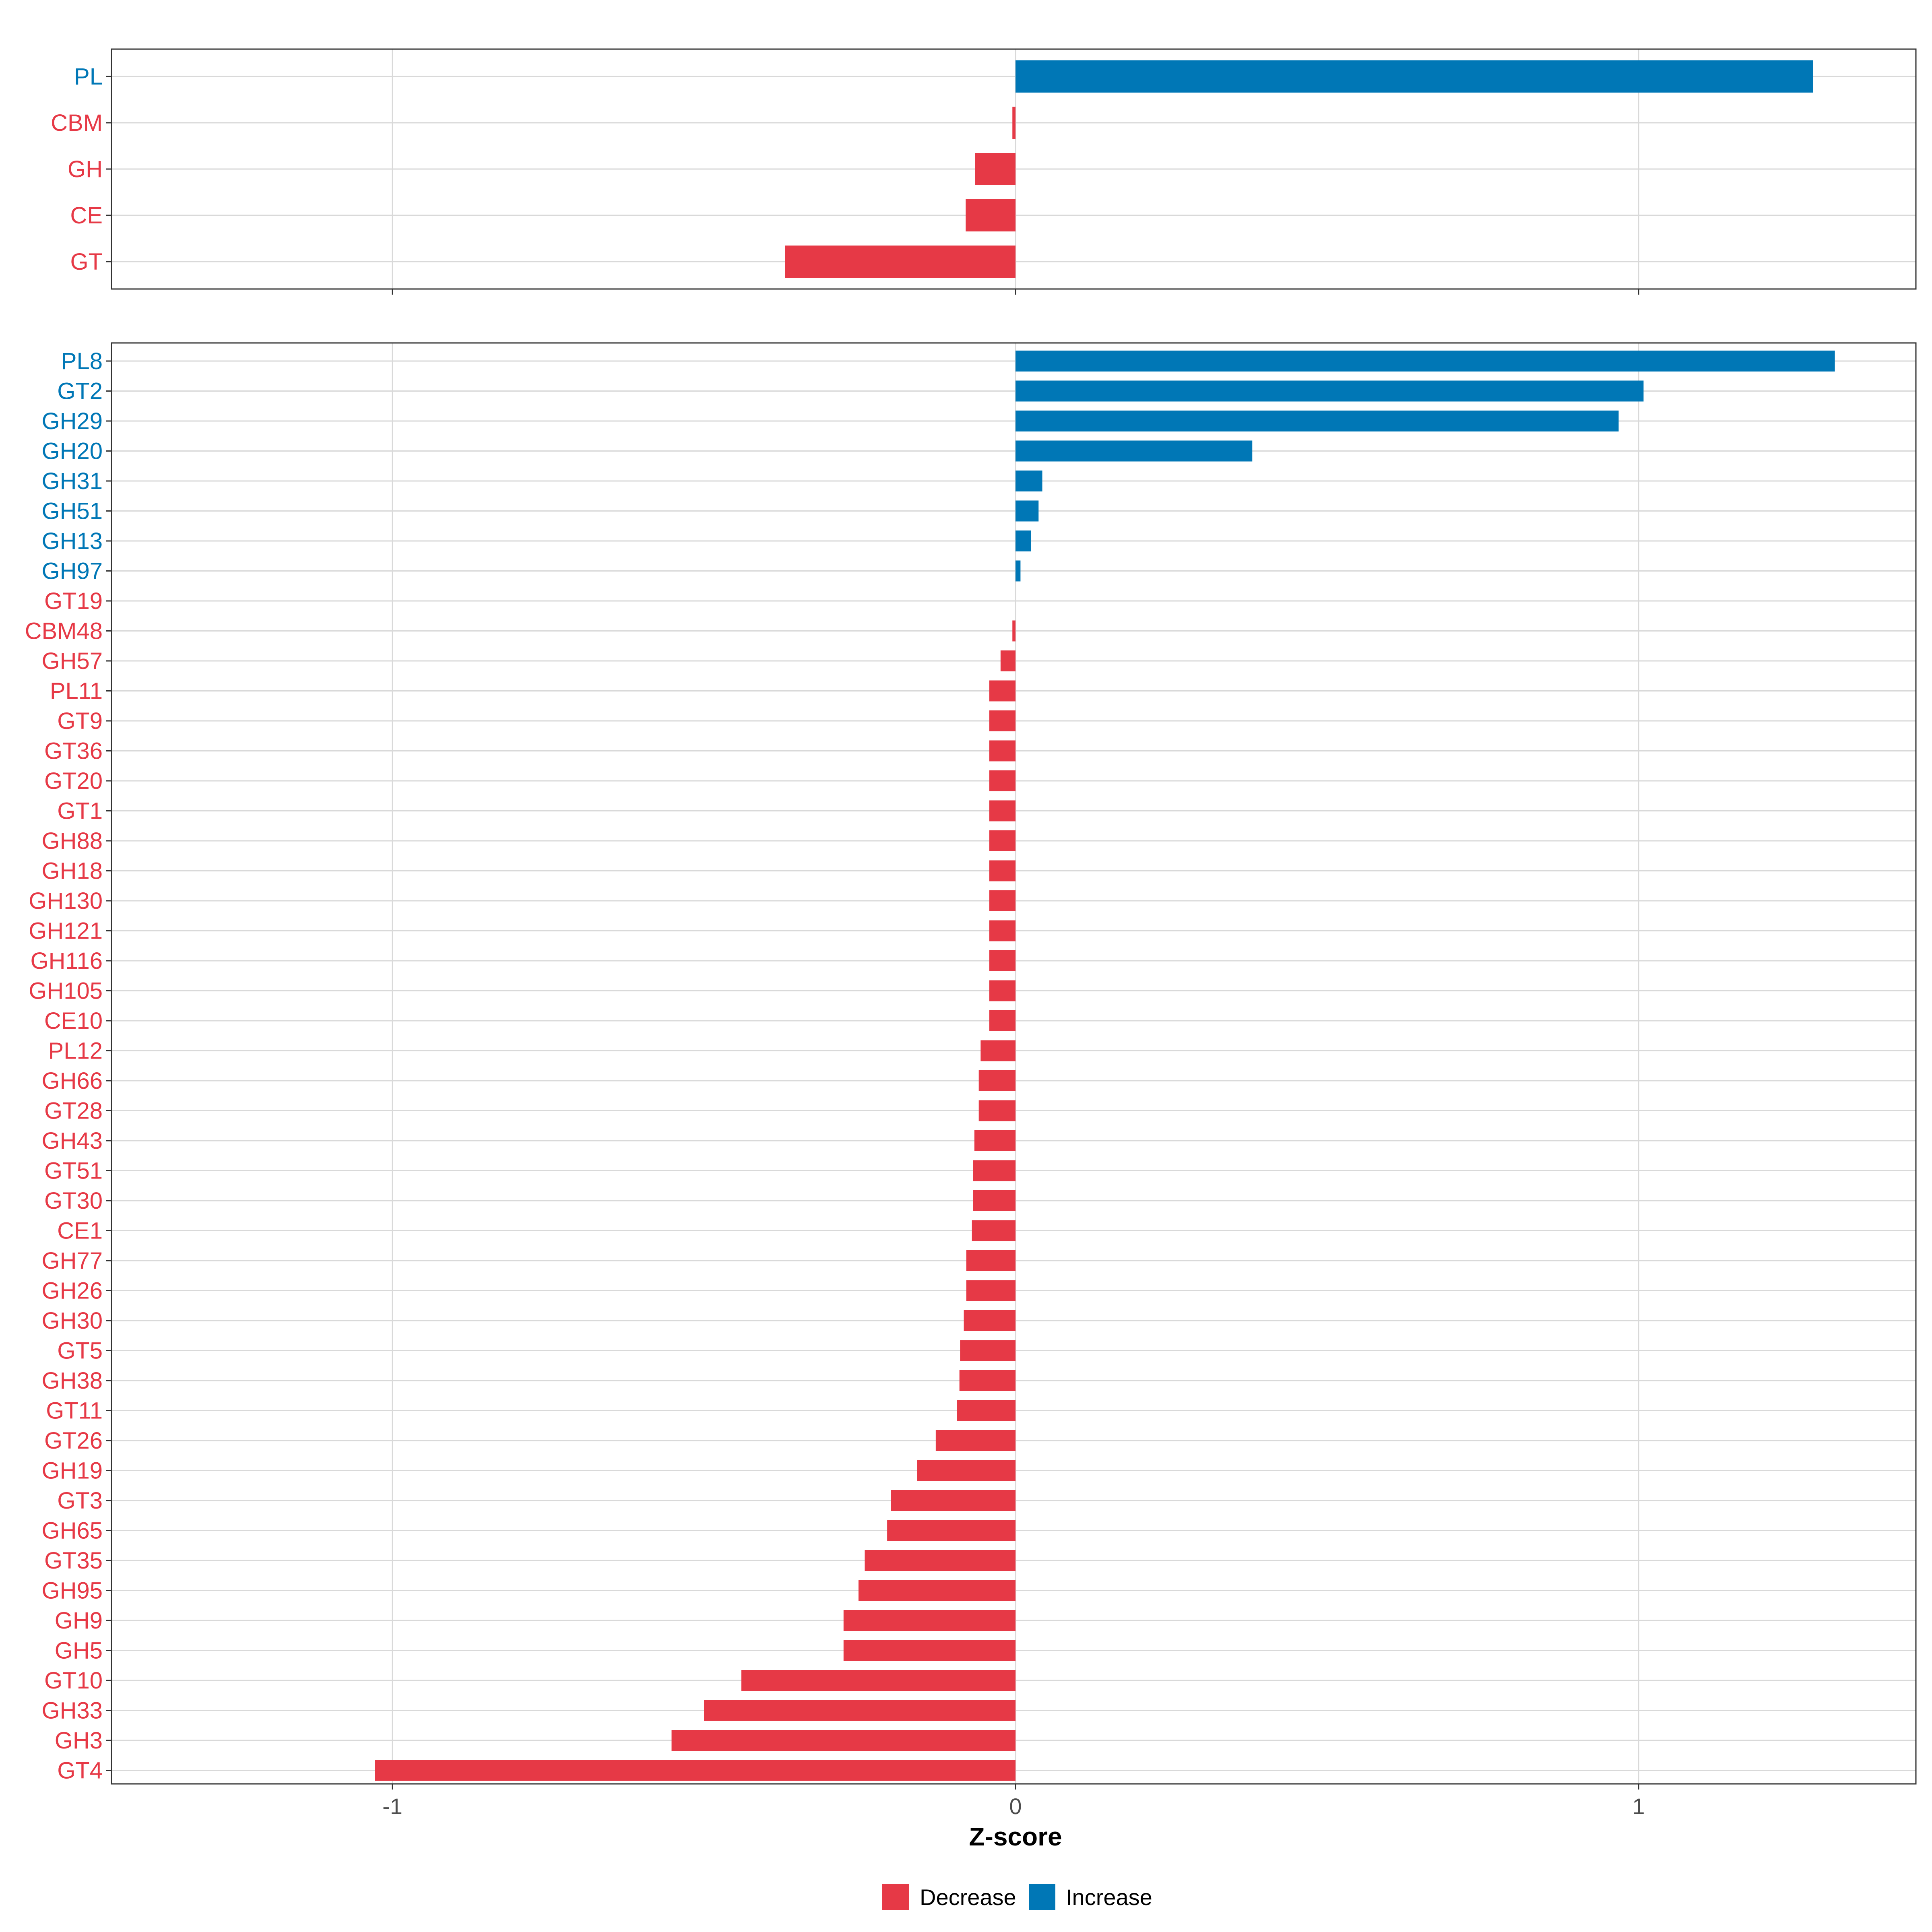  Describe the element at coordinates (1008, 660) in the screenshot. I see `bar-gh57` at that location.